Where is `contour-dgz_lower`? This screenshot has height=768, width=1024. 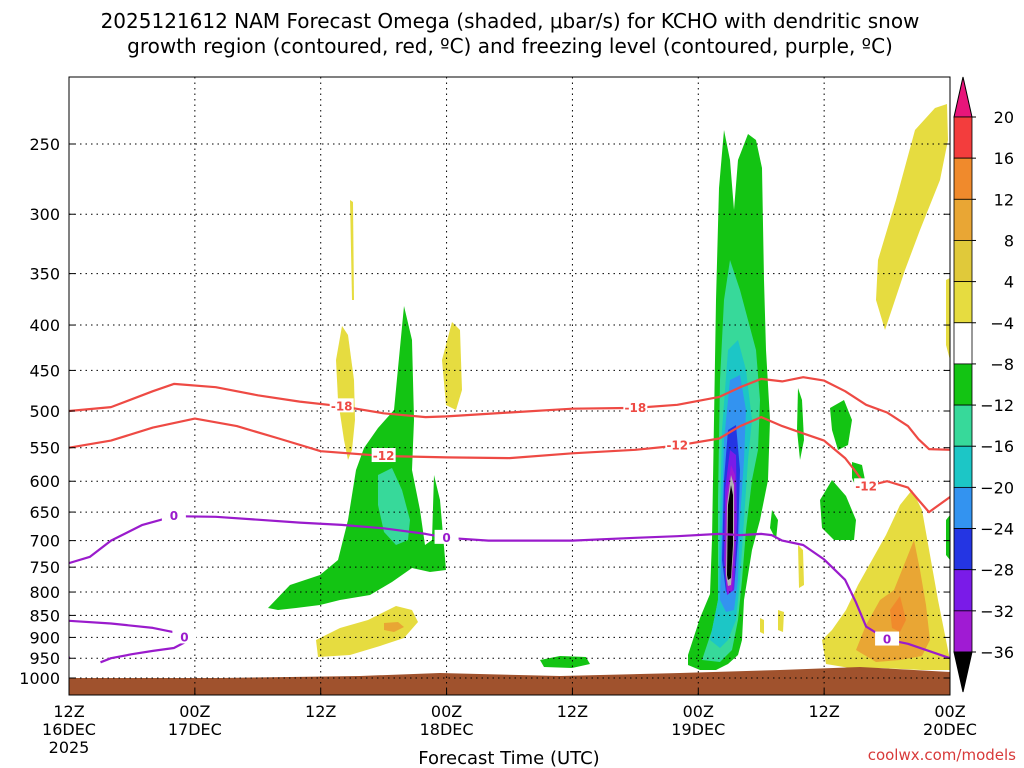 contour-dgz_lower is located at coordinates (509, 465).